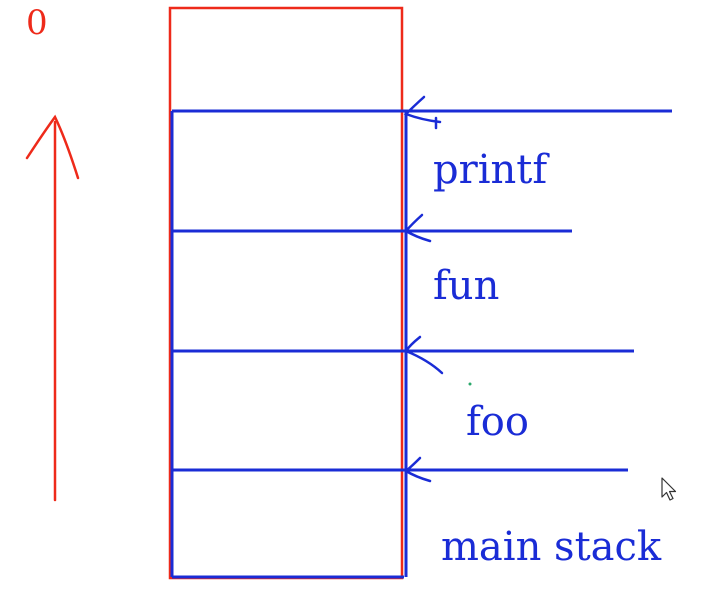  I want to click on frame-label-main-stack: main stack, so click(551, 547).